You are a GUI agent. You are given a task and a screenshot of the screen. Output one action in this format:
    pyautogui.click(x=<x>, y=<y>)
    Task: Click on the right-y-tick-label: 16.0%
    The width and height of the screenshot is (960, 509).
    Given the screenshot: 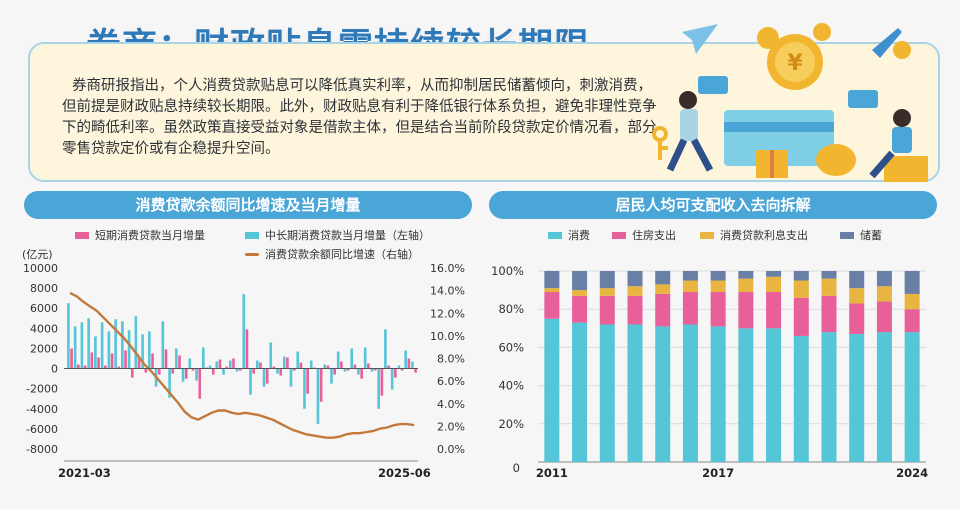 What is the action you would take?
    pyautogui.click(x=447, y=268)
    